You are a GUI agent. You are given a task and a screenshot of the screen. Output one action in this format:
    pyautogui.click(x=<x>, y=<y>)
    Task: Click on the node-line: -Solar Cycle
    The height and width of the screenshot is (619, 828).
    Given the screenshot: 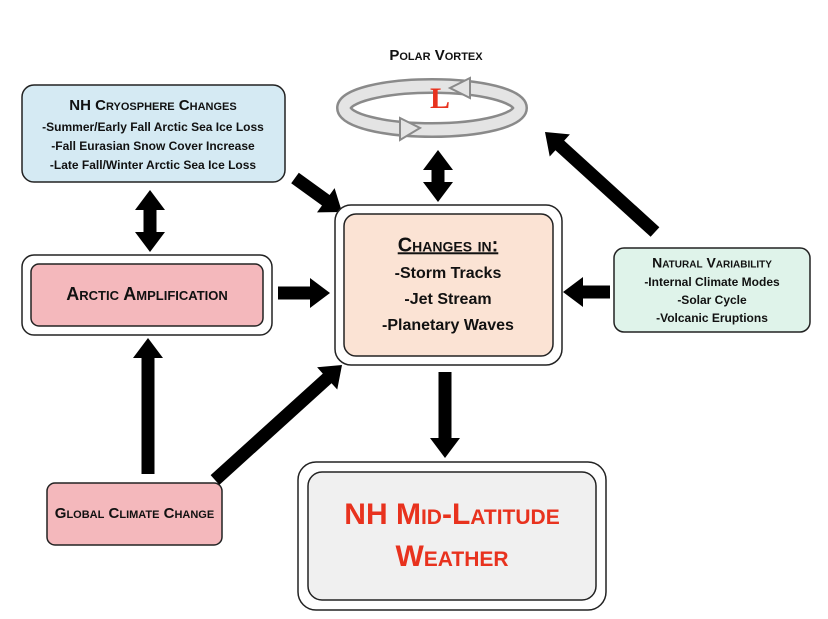 What is the action you would take?
    pyautogui.click(x=712, y=300)
    